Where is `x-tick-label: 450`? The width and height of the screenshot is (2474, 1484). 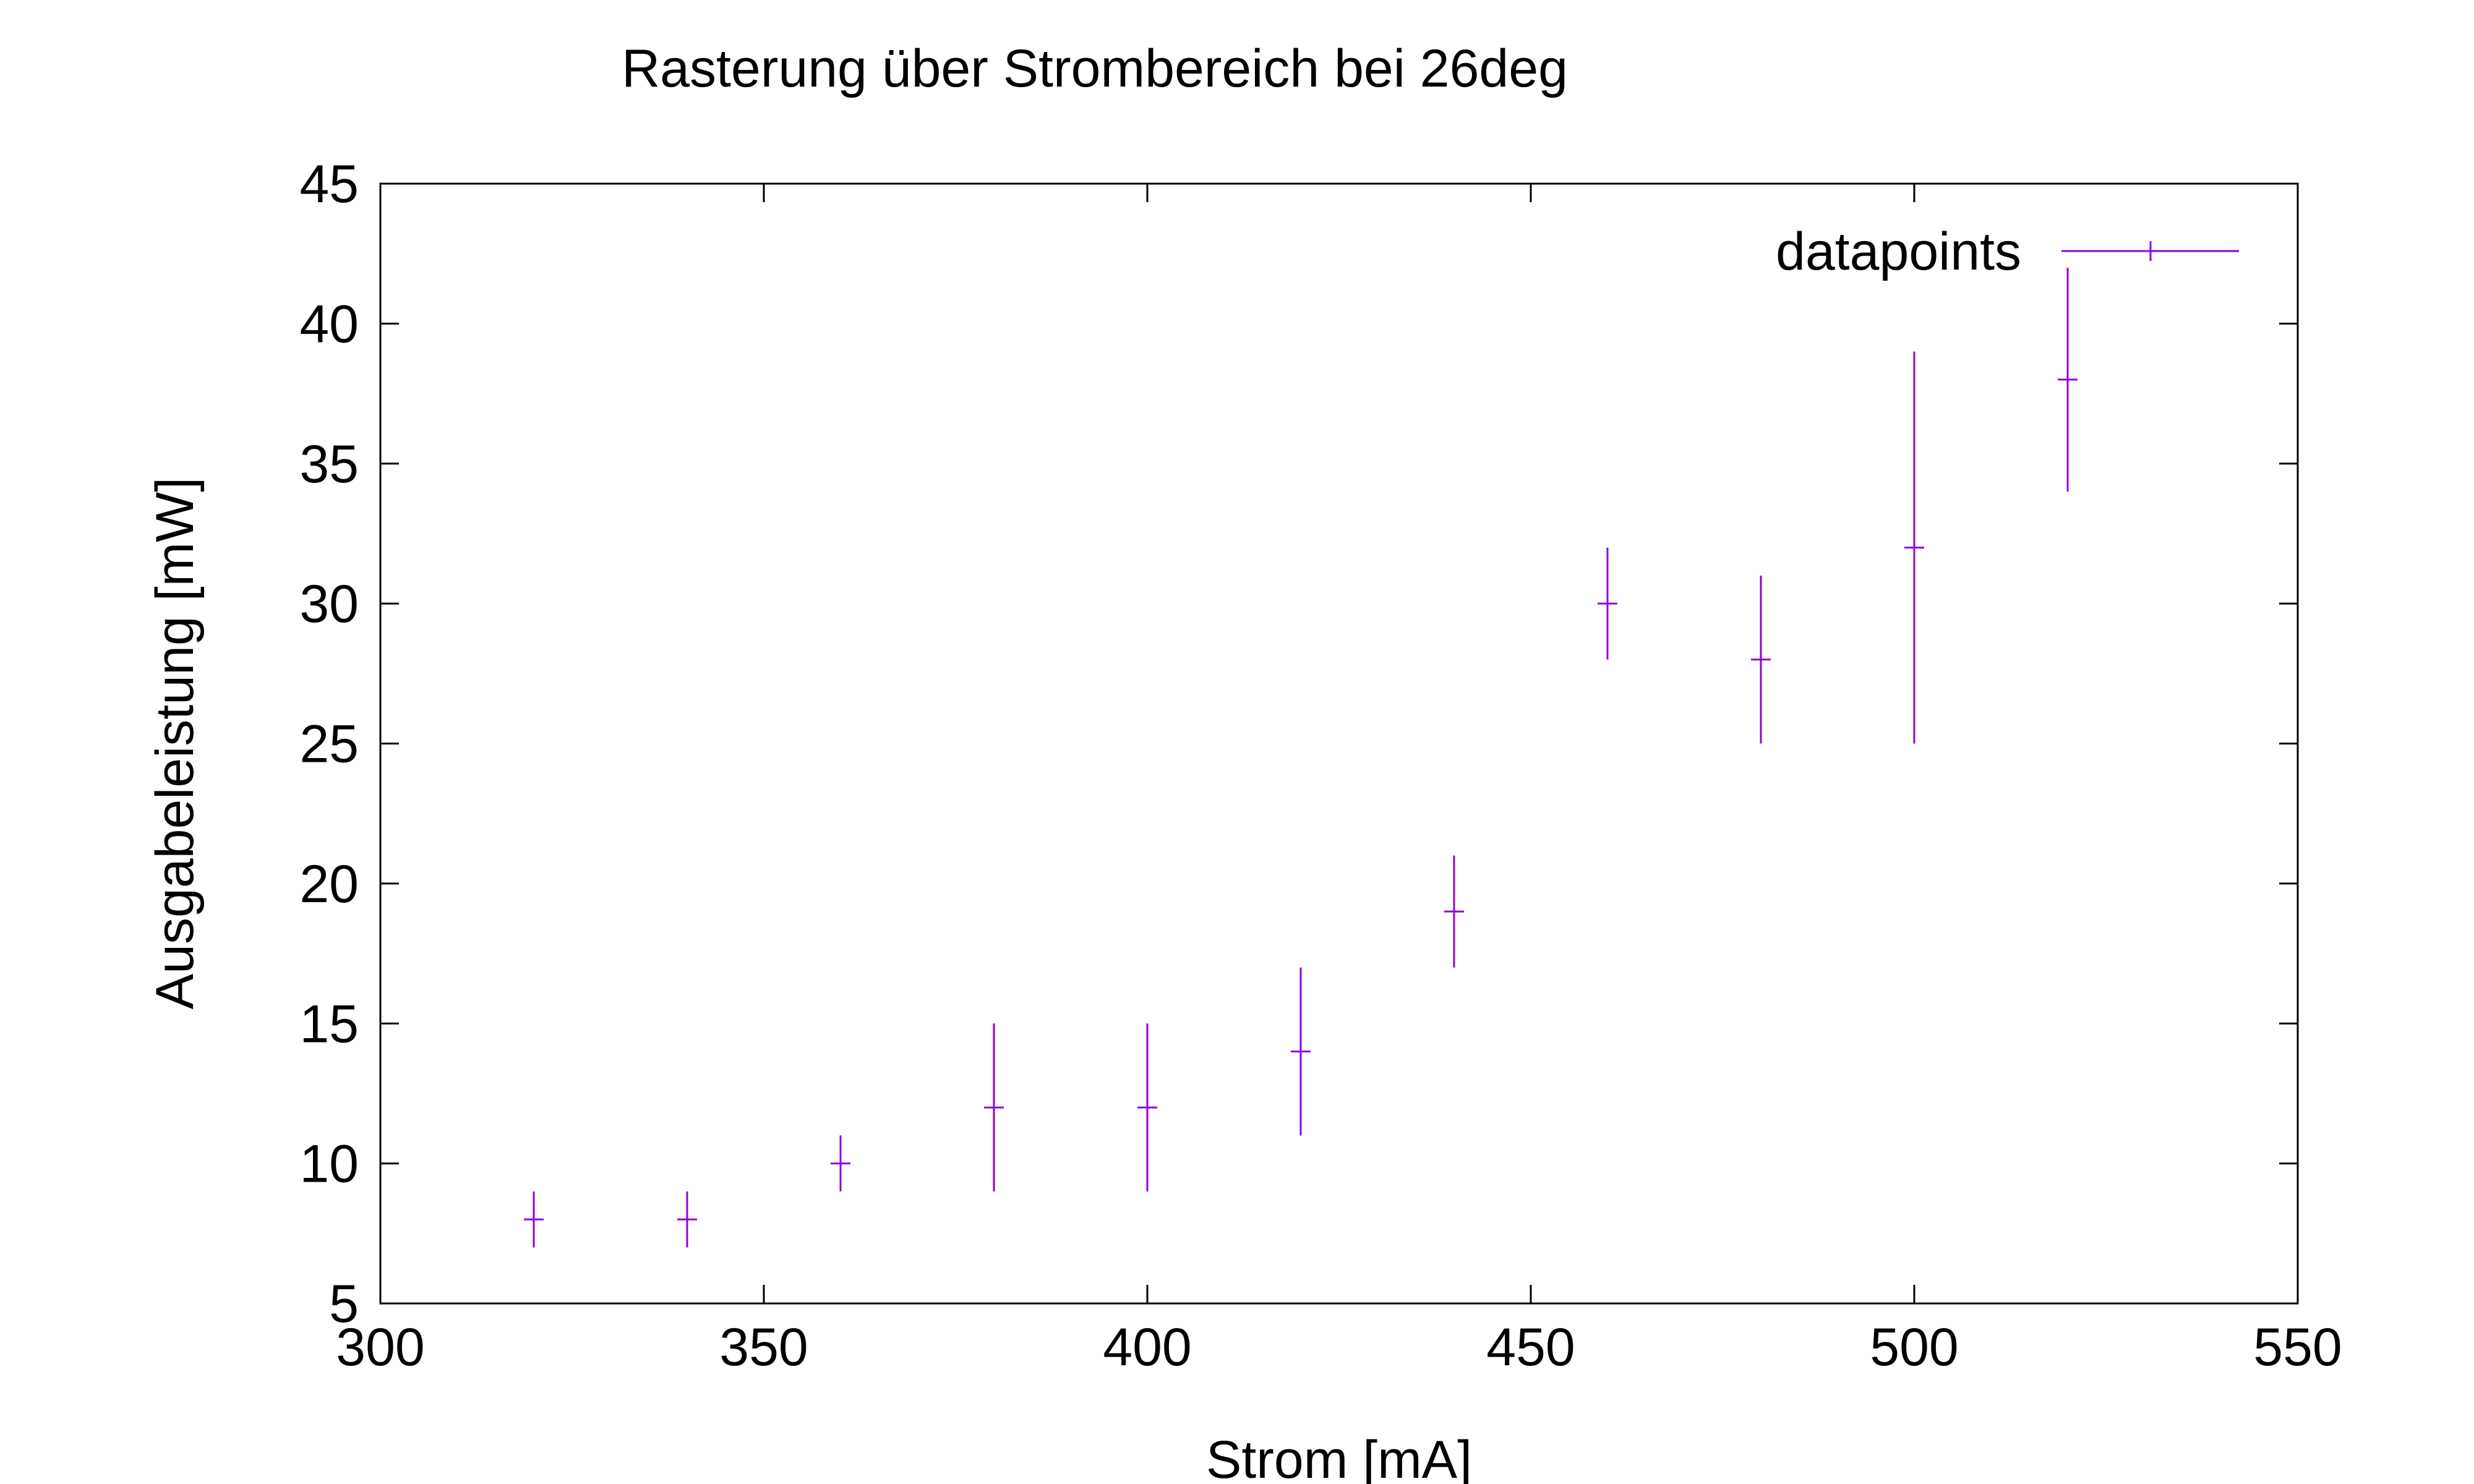 x-tick-label: 450 is located at coordinates (1531, 1347).